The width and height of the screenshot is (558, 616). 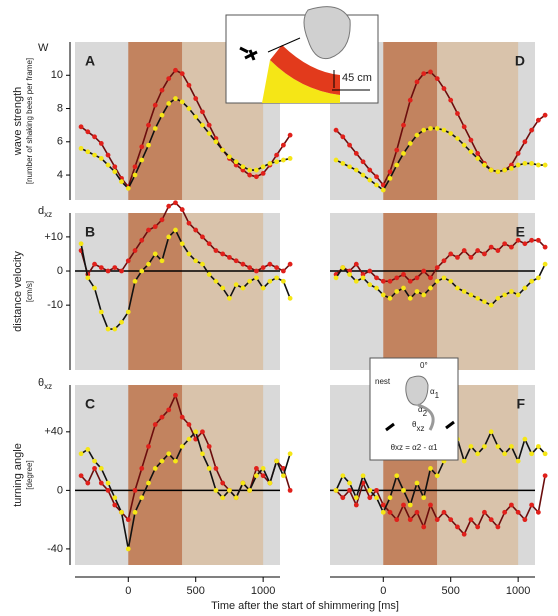 What do you see at coordinates (383, 591) in the screenshot?
I see `x-tick-label: 0` at bounding box center [383, 591].